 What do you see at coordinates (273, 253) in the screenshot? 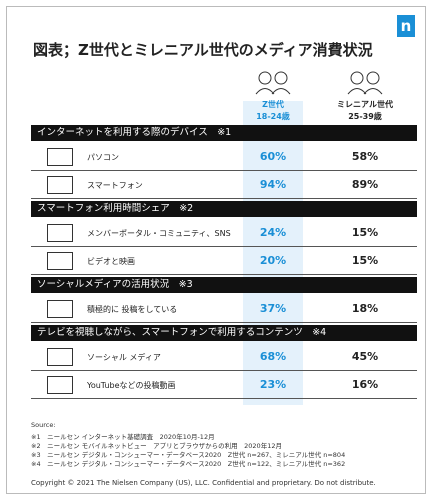
I see `z-column-highlight` at bounding box center [273, 253].